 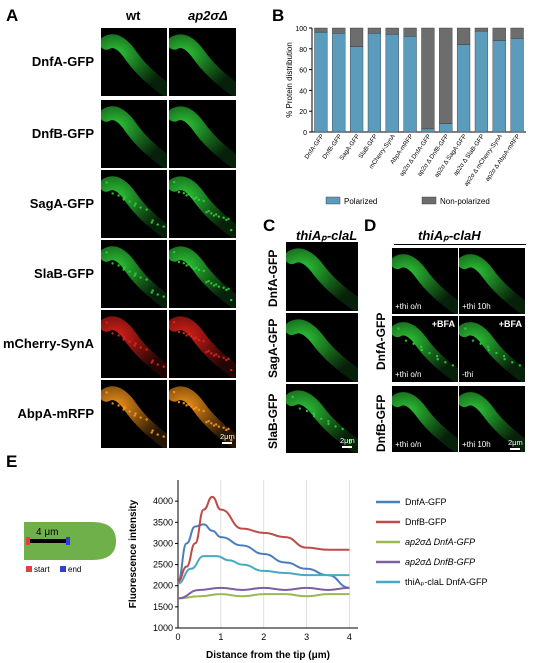 What do you see at coordinates (322, 418) in the screenshot?
I see `c-micrograph-slab-gfp` at bounding box center [322, 418].